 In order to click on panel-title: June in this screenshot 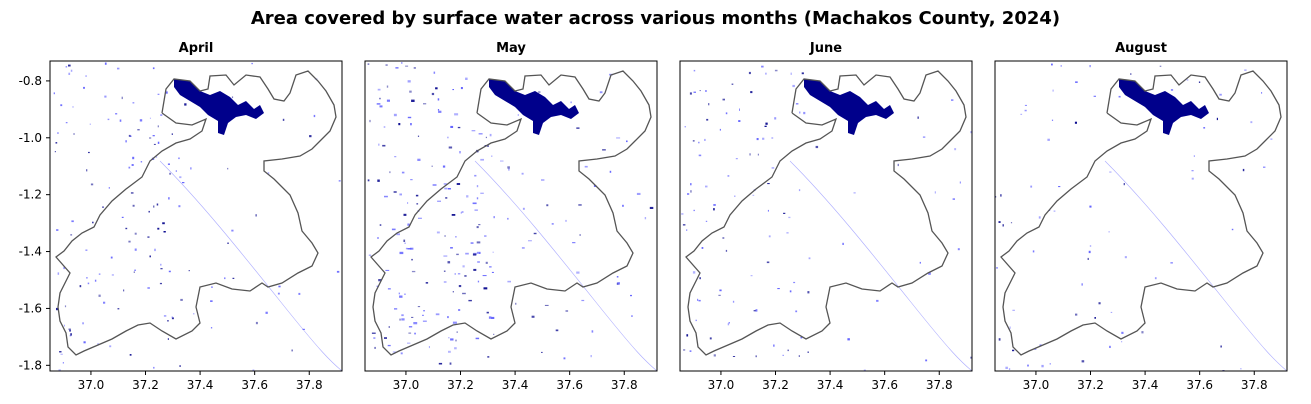, I will do `click(825, 48)`.